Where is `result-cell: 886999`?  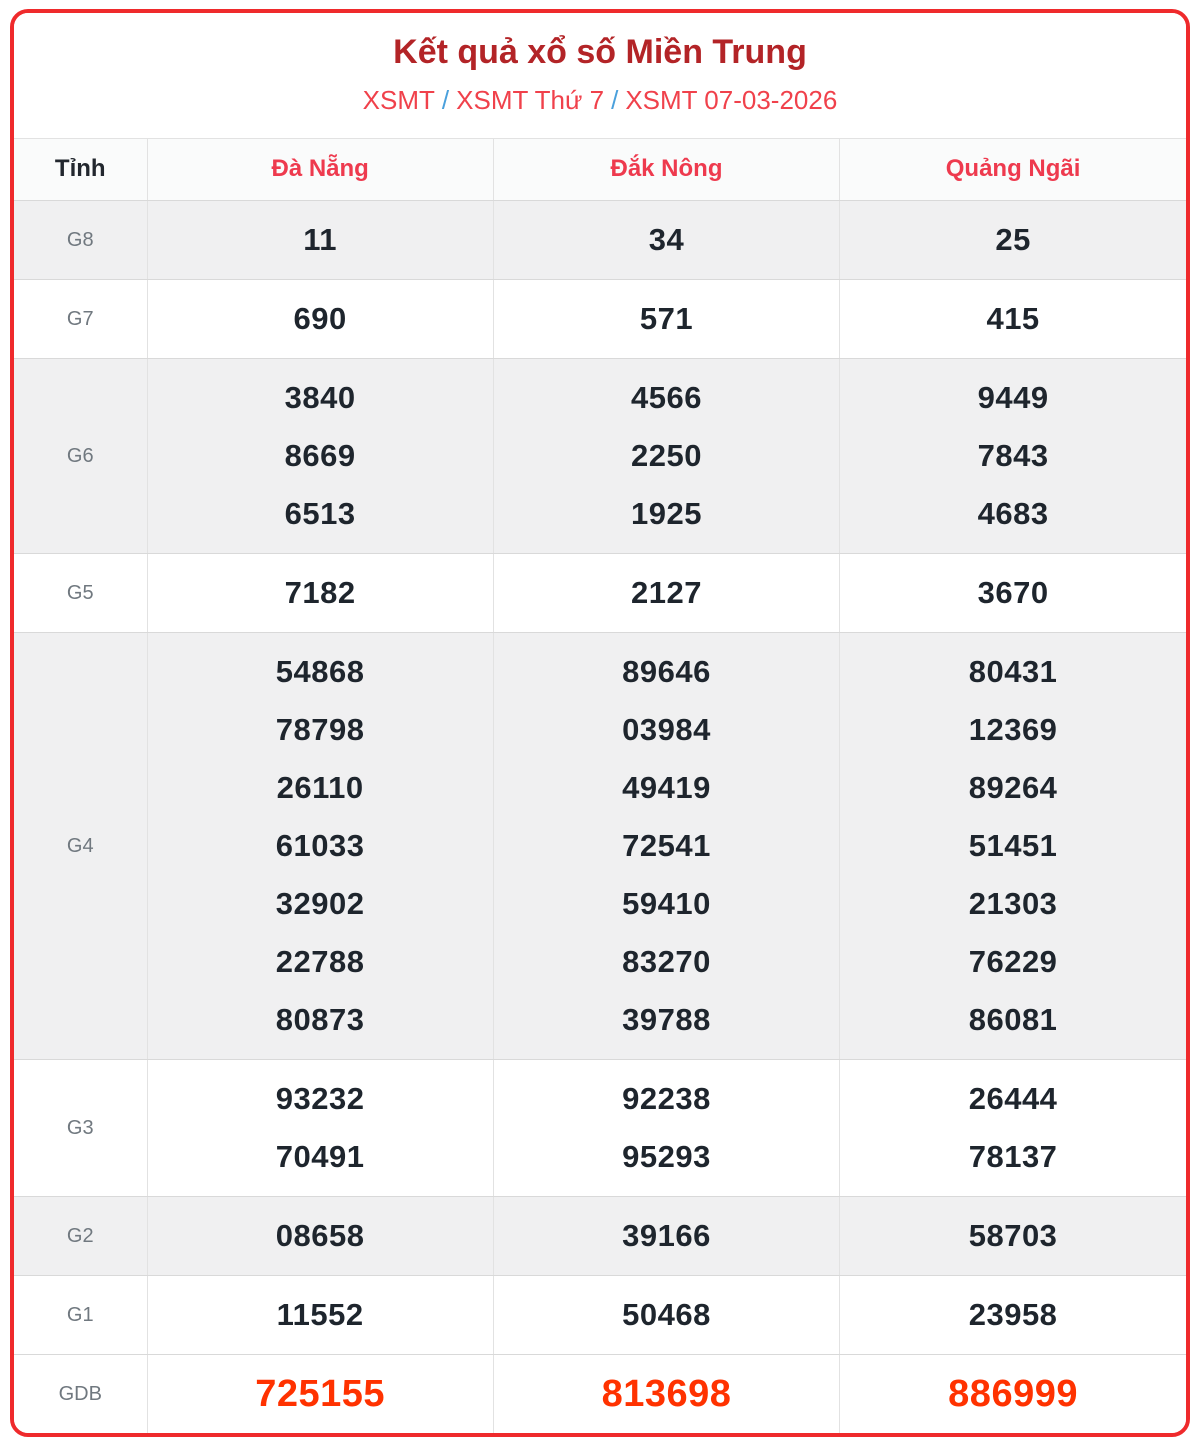 result-cell: 886999 is located at coordinates (1013, 1394).